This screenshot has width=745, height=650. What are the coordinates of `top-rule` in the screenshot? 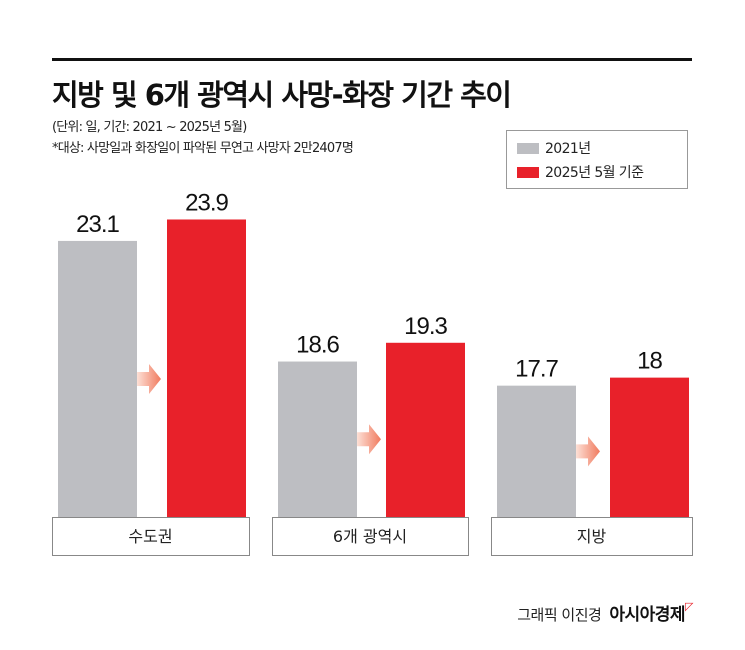 It's located at (372, 59).